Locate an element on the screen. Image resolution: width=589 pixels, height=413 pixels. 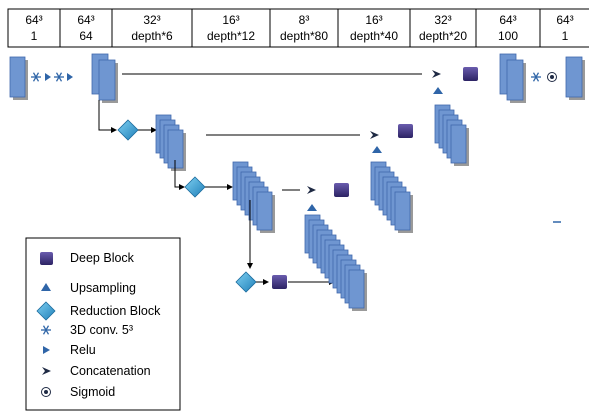
decoder-level2-block is located at coordinates (451, 135).